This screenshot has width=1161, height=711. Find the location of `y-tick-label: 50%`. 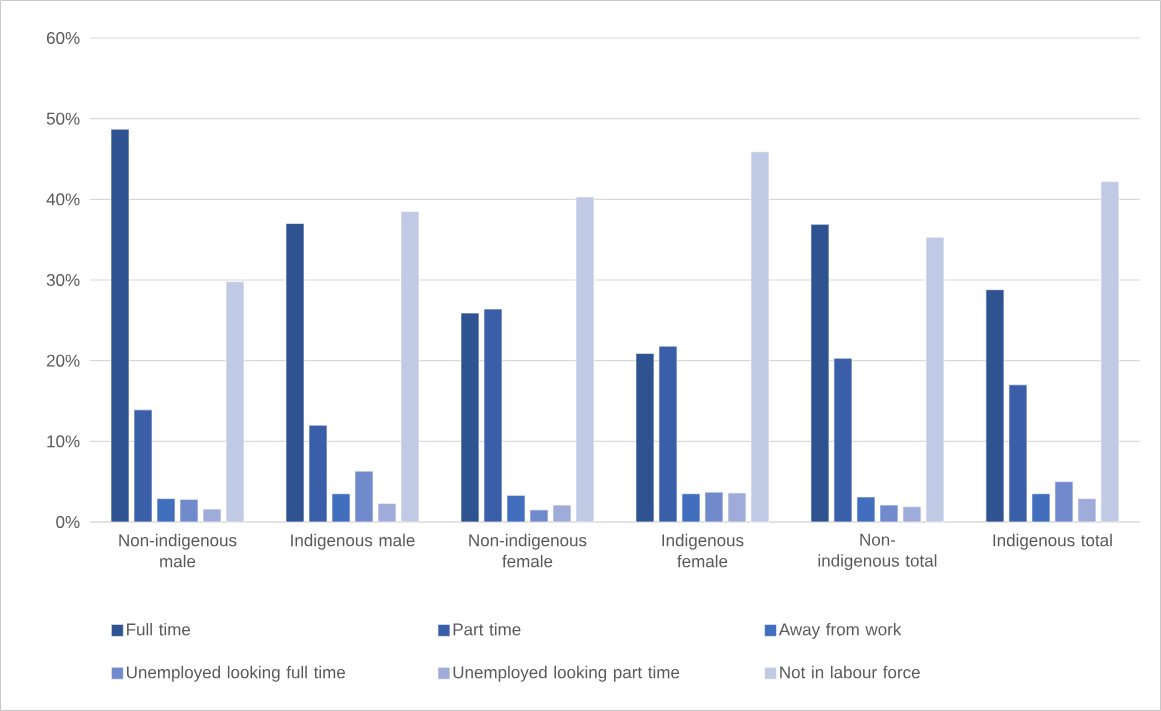

y-tick-label: 50% is located at coordinates (63, 118).